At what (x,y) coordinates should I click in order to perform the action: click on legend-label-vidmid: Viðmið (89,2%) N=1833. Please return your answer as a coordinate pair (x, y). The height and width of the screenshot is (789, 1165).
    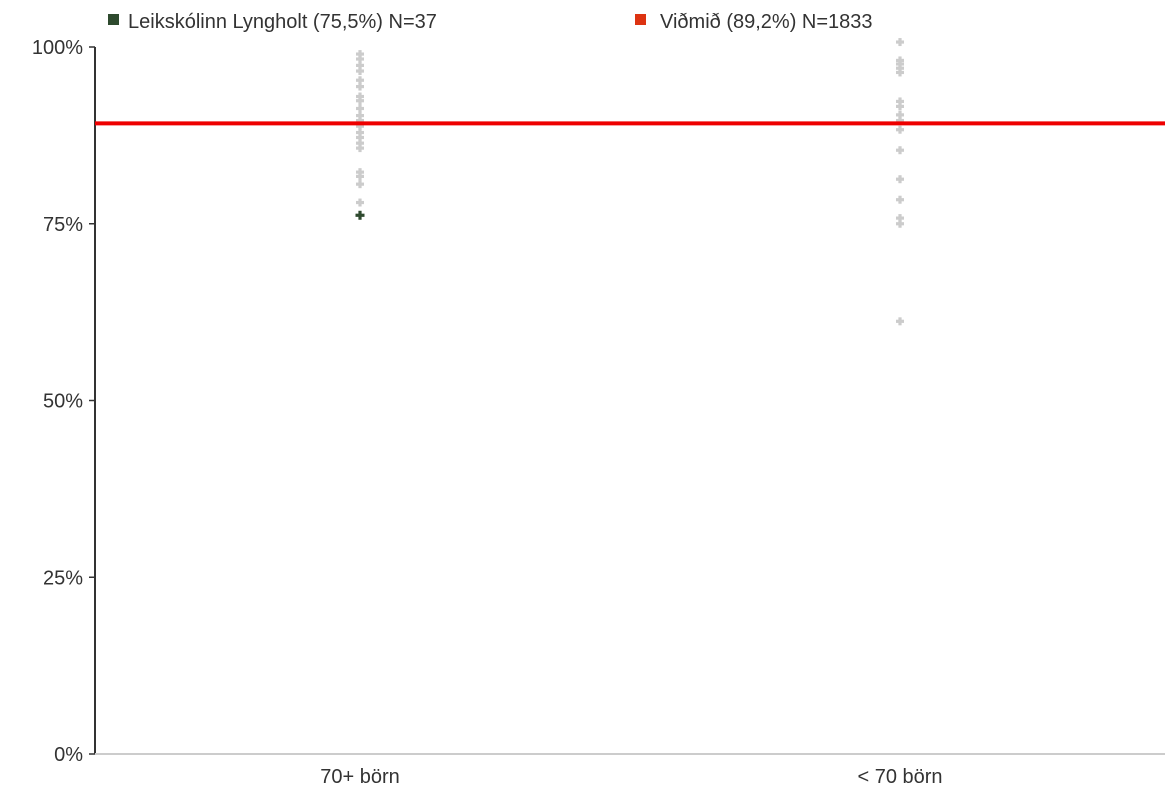
    Looking at the image, I should click on (766, 22).